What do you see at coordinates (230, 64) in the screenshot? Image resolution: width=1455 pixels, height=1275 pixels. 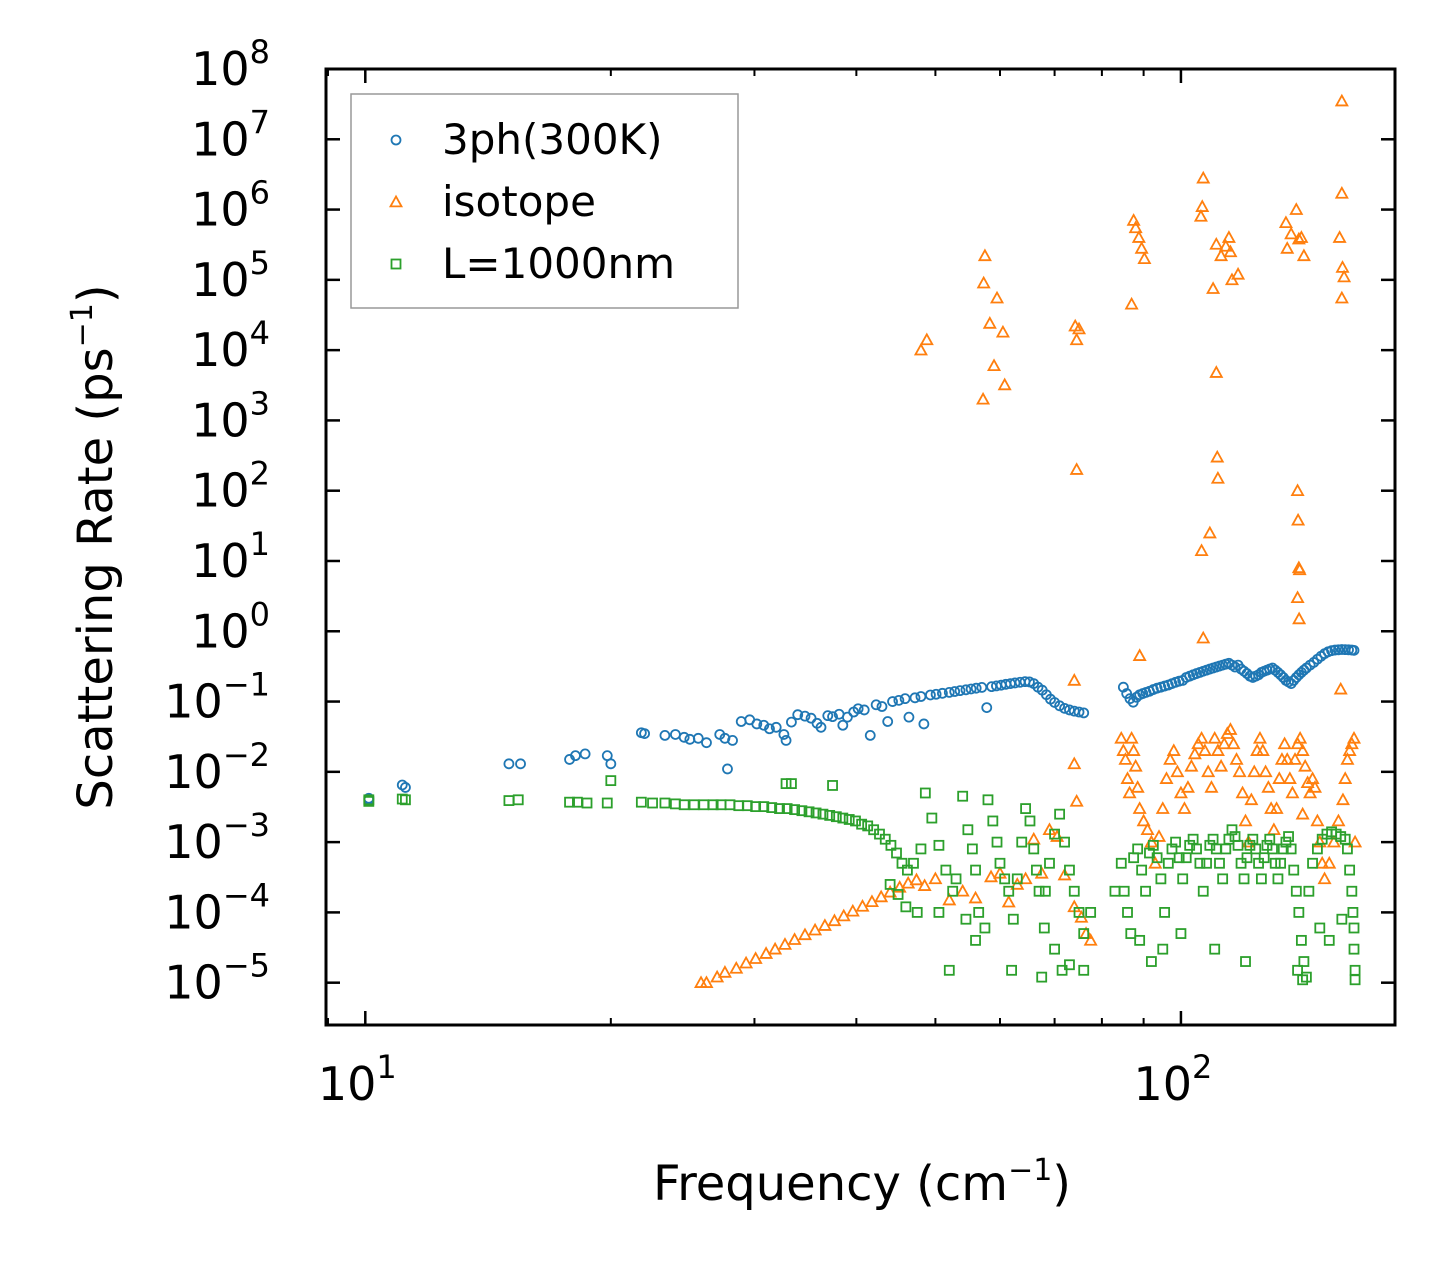 I see `y-tick-label: 108` at bounding box center [230, 64].